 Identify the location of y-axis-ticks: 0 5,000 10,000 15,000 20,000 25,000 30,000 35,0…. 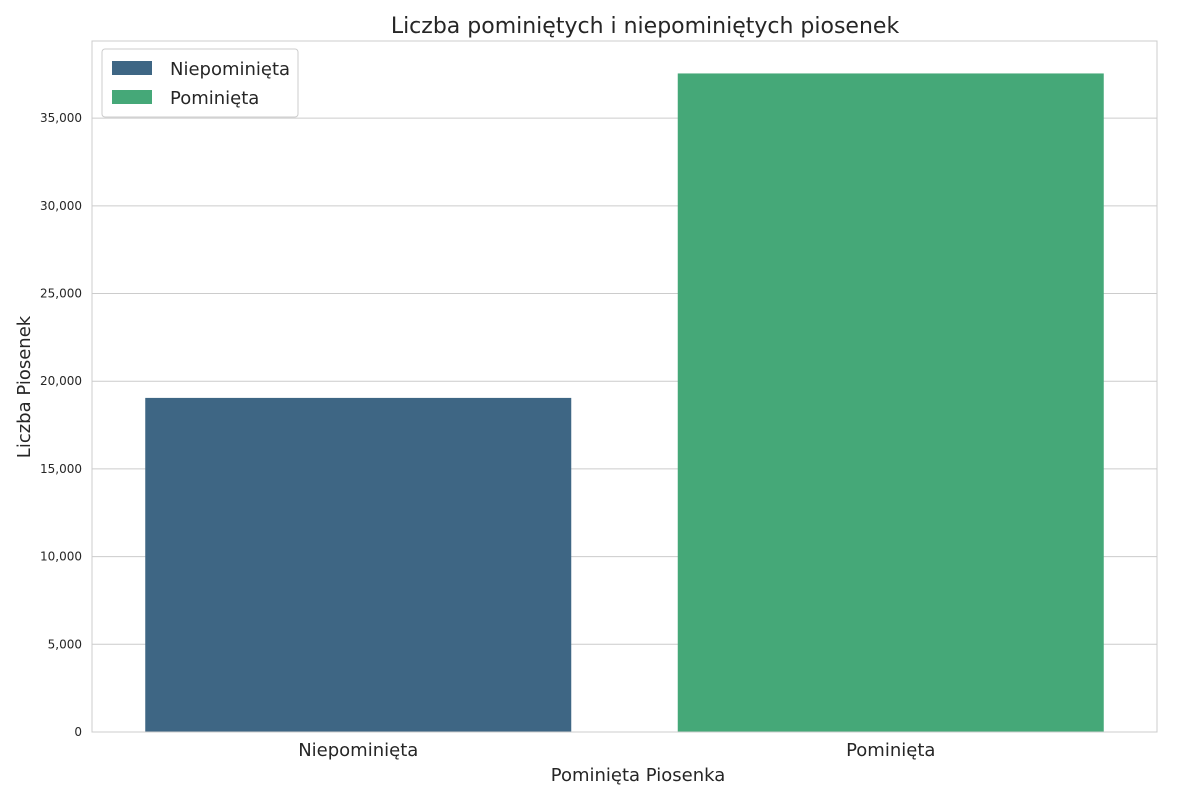
(61, 425).